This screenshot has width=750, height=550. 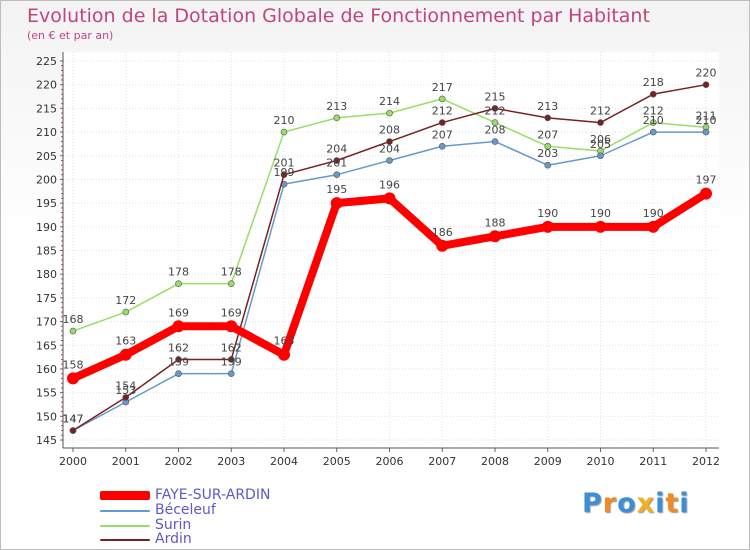 What do you see at coordinates (336, 148) in the screenshot?
I see `data-label-ardin: 204` at bounding box center [336, 148].